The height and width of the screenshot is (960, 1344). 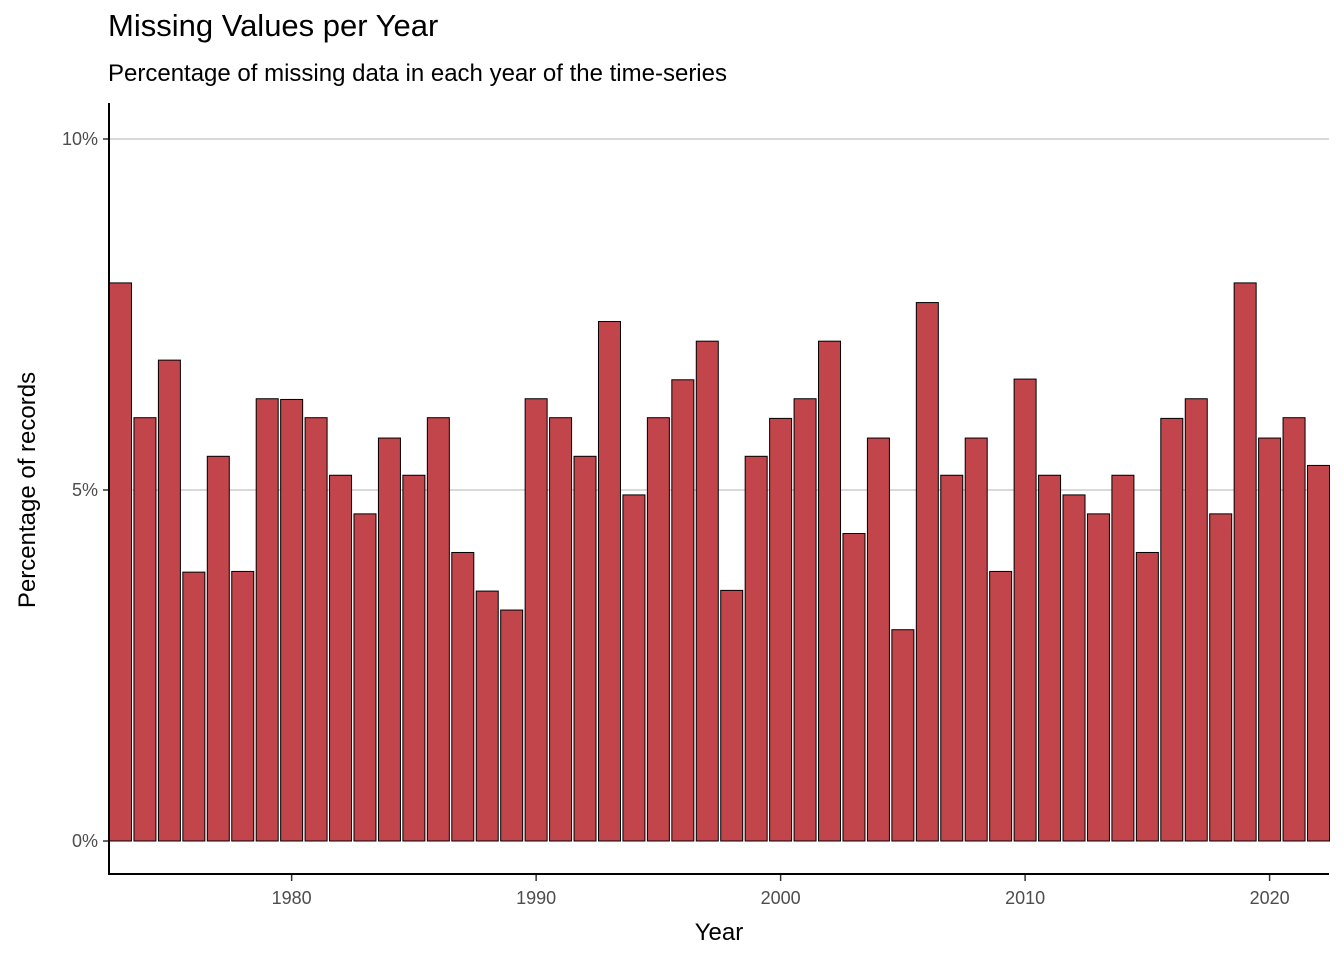 I want to click on bar-2021, so click(x=1294, y=629).